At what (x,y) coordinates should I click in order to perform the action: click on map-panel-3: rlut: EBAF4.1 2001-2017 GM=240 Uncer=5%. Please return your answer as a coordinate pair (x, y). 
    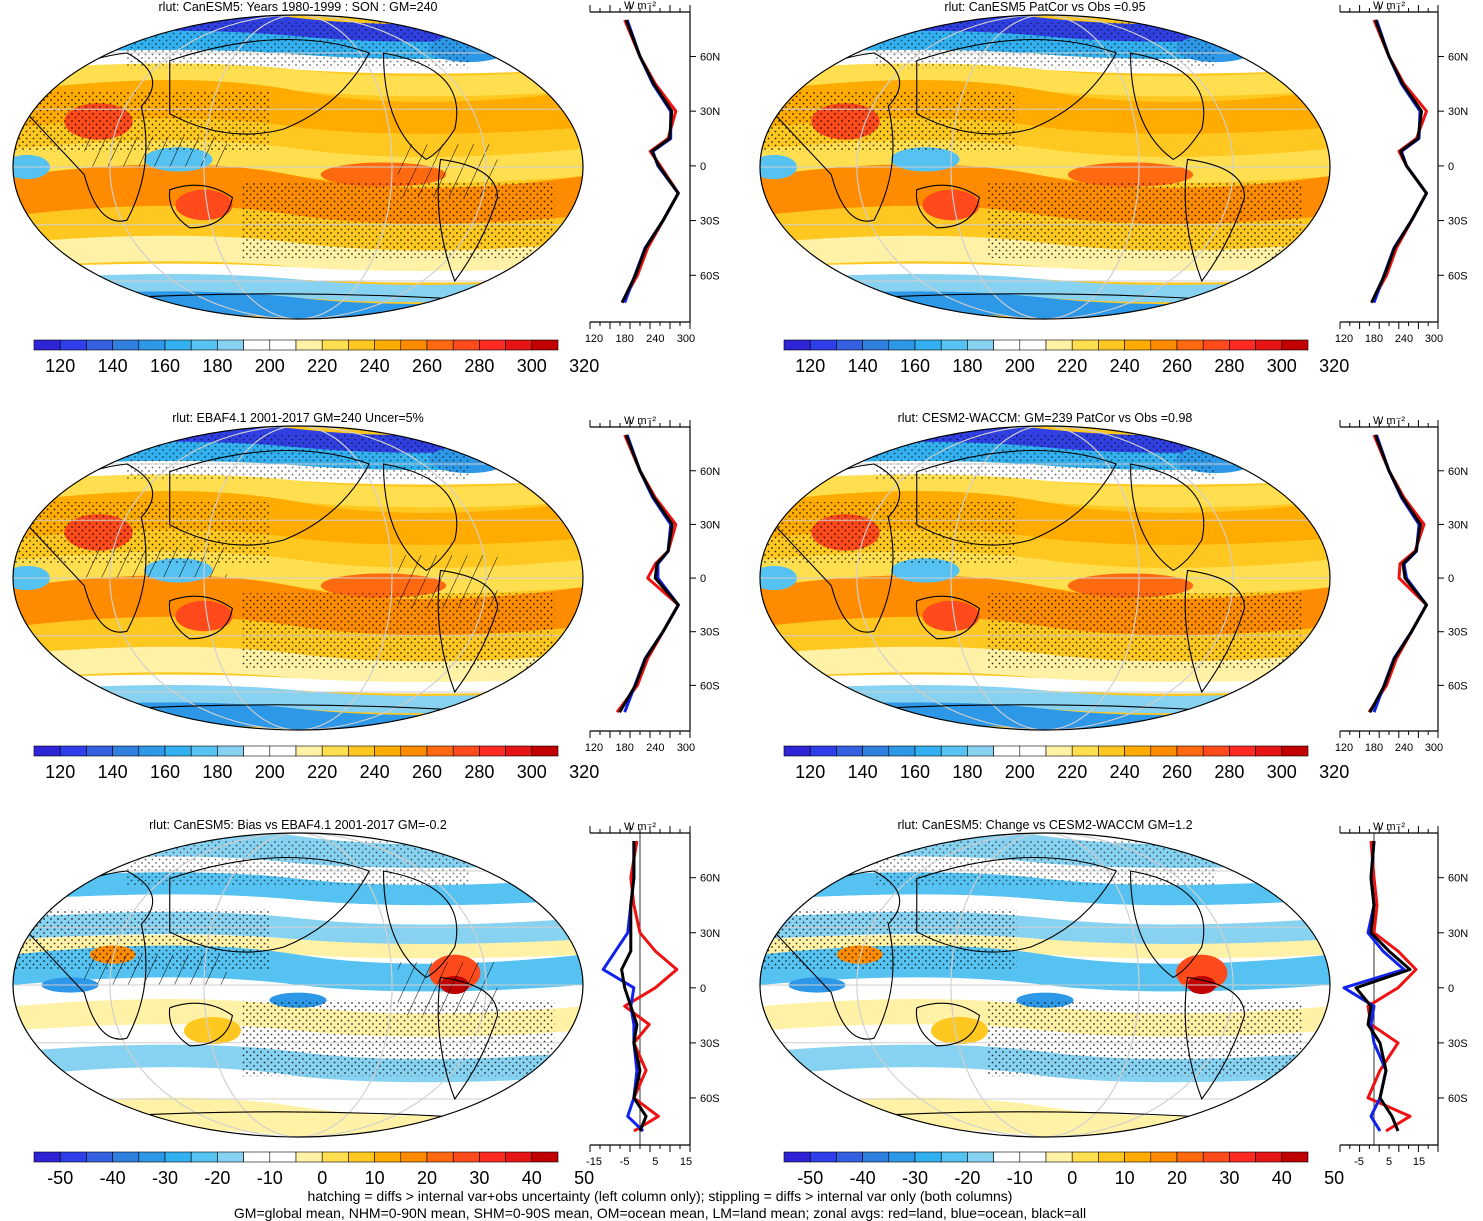
    Looking at the image, I should click on (298, 571).